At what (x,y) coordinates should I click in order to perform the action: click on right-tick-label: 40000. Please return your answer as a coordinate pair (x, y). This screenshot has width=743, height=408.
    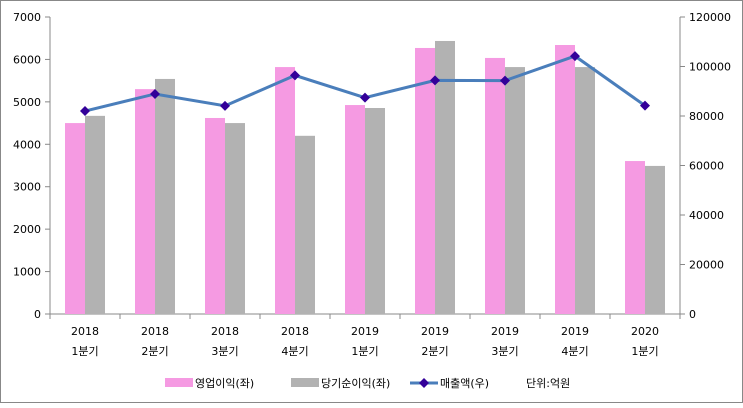
    Looking at the image, I should click on (706, 215).